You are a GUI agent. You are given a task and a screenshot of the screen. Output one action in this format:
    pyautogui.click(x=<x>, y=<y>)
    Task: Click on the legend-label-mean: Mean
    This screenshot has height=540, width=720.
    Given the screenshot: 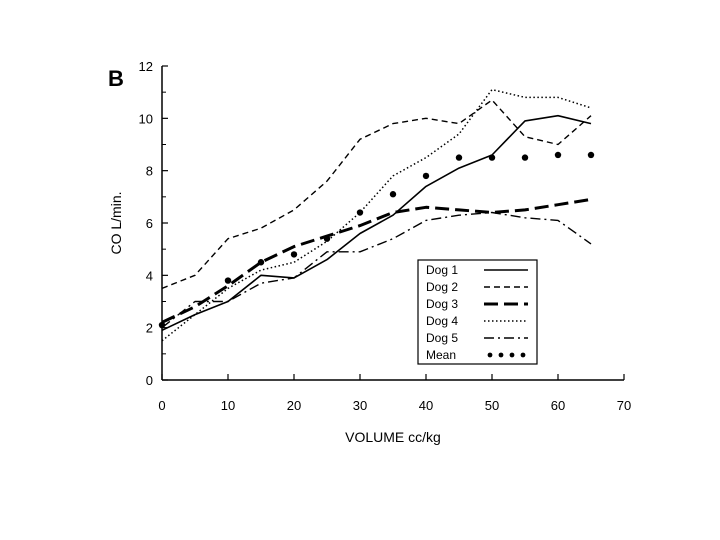 What is the action you would take?
    pyautogui.click(x=441, y=355)
    